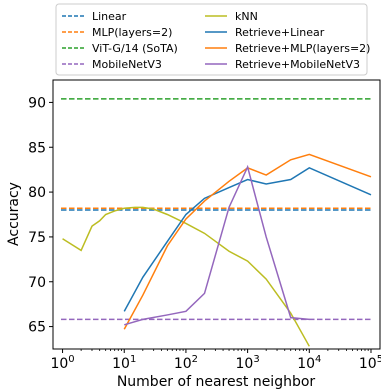 The image size is (381, 391). What do you see at coordinates (297, 64) in the screenshot?
I see `legend-label: Retrieve+MobileNetV3` at bounding box center [297, 64].